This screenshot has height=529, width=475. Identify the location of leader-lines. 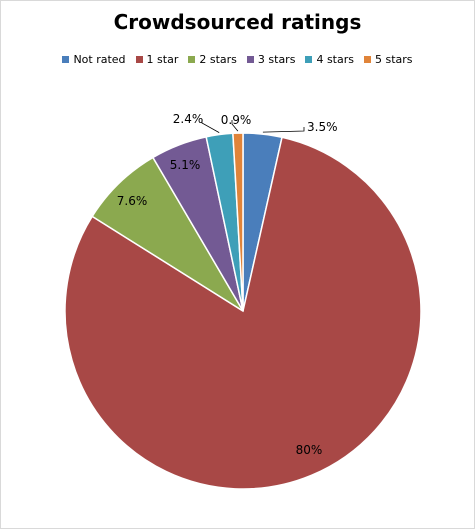
(253, 126).